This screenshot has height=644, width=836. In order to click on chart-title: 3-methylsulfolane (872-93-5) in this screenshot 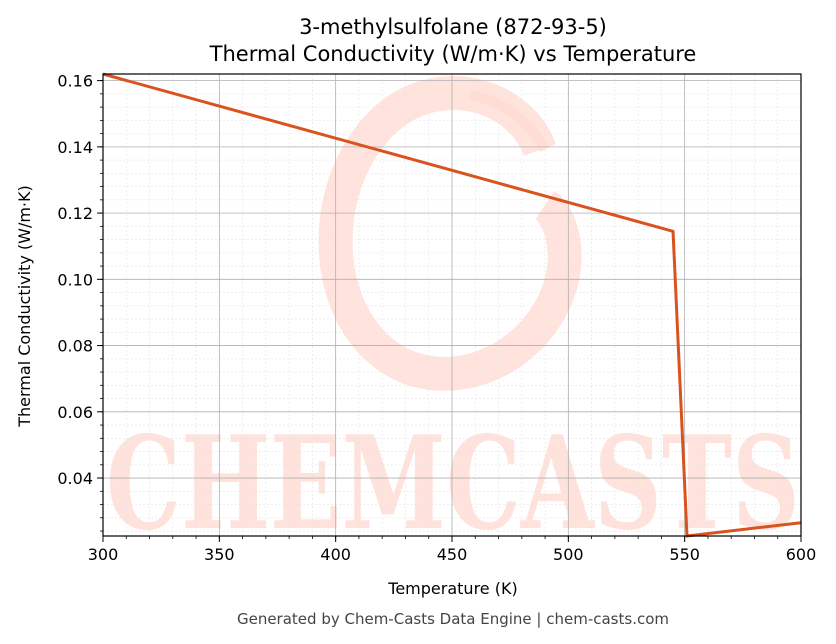, I will do `click(453, 27)`.